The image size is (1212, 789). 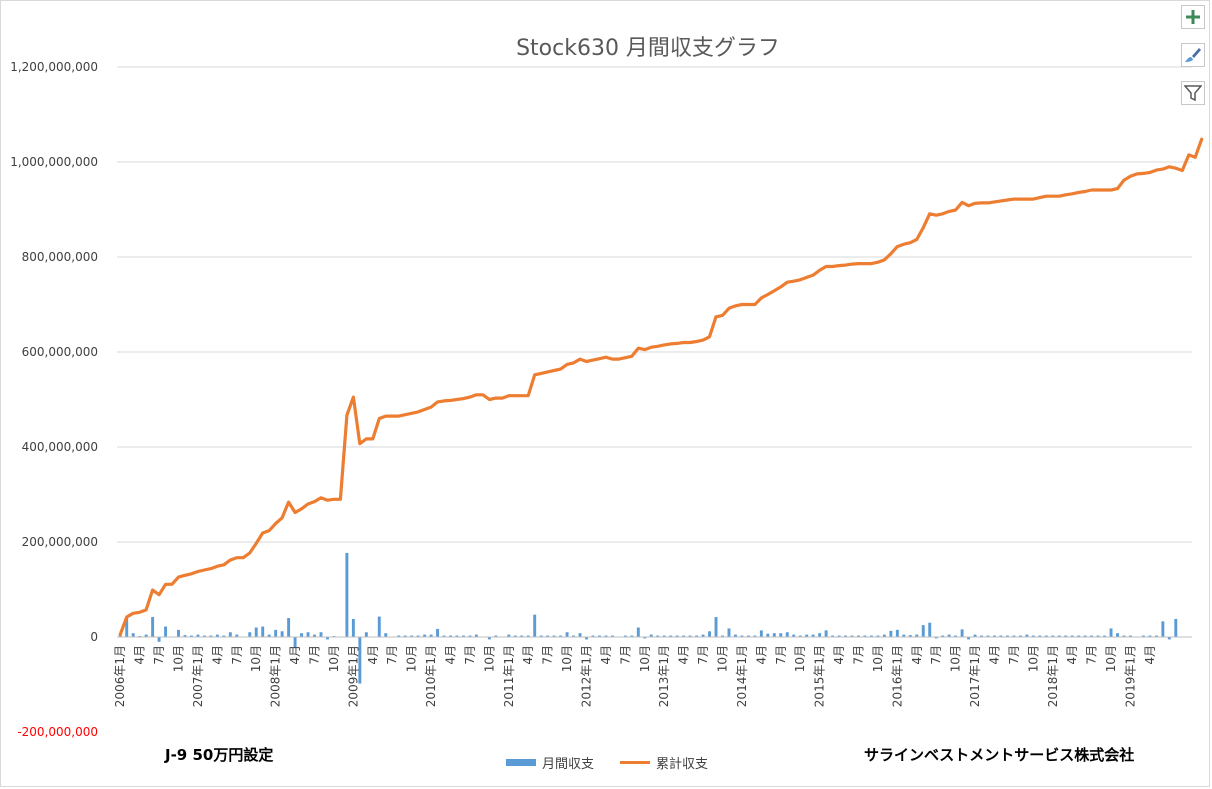 I want to click on brush-icon, so click(x=1193, y=55).